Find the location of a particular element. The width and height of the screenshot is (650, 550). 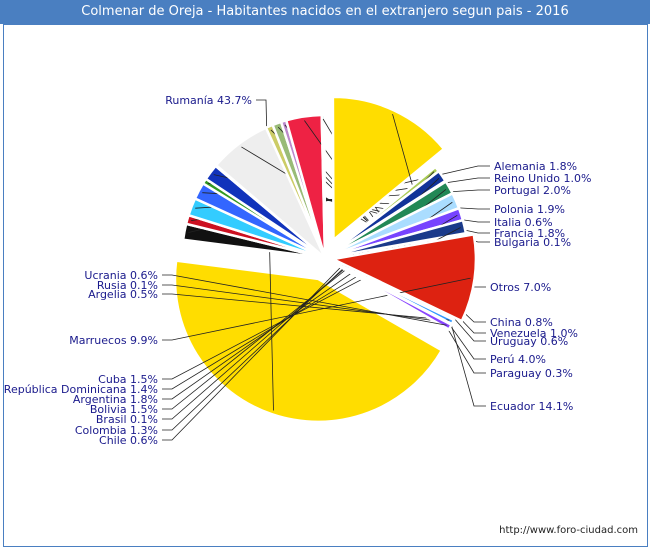

source-credit: http://www.foro-ciudad.com is located at coordinates (568, 530).